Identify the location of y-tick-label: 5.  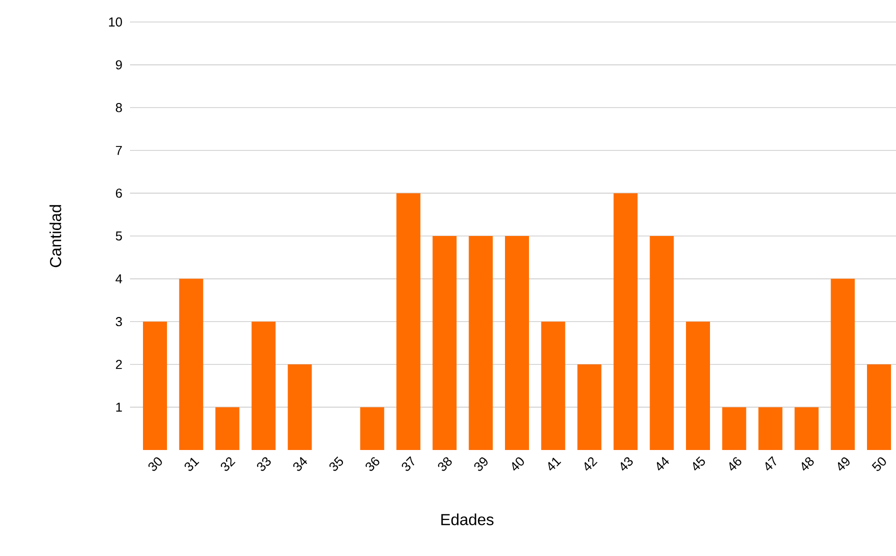
(119, 236).